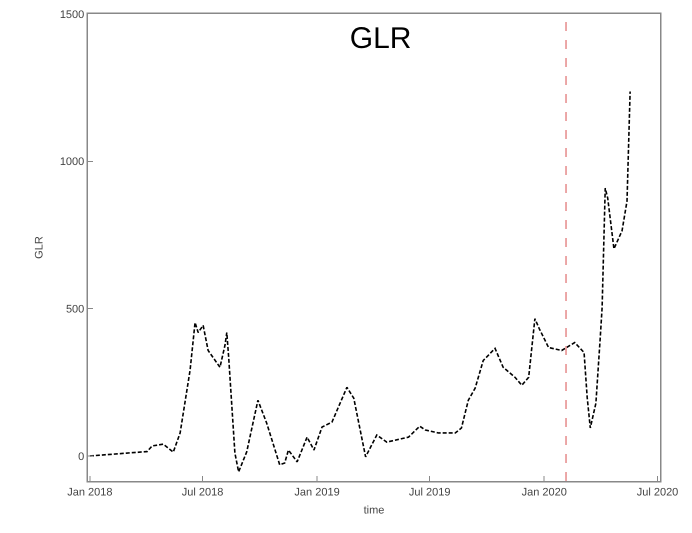 This screenshot has width=692, height=533. What do you see at coordinates (203, 492) in the screenshot?
I see `x-tick-label: Jul 2018` at bounding box center [203, 492].